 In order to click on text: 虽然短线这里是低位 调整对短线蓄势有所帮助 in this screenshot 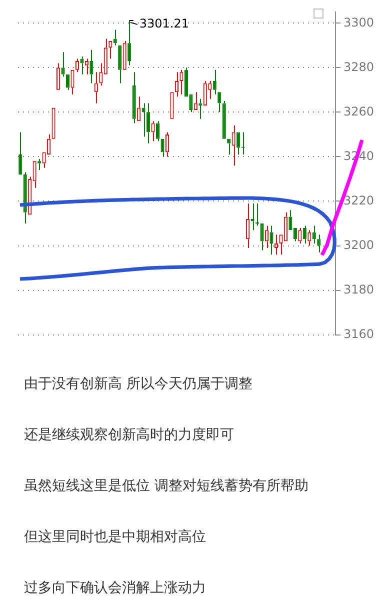, I will do `click(167, 486)`.